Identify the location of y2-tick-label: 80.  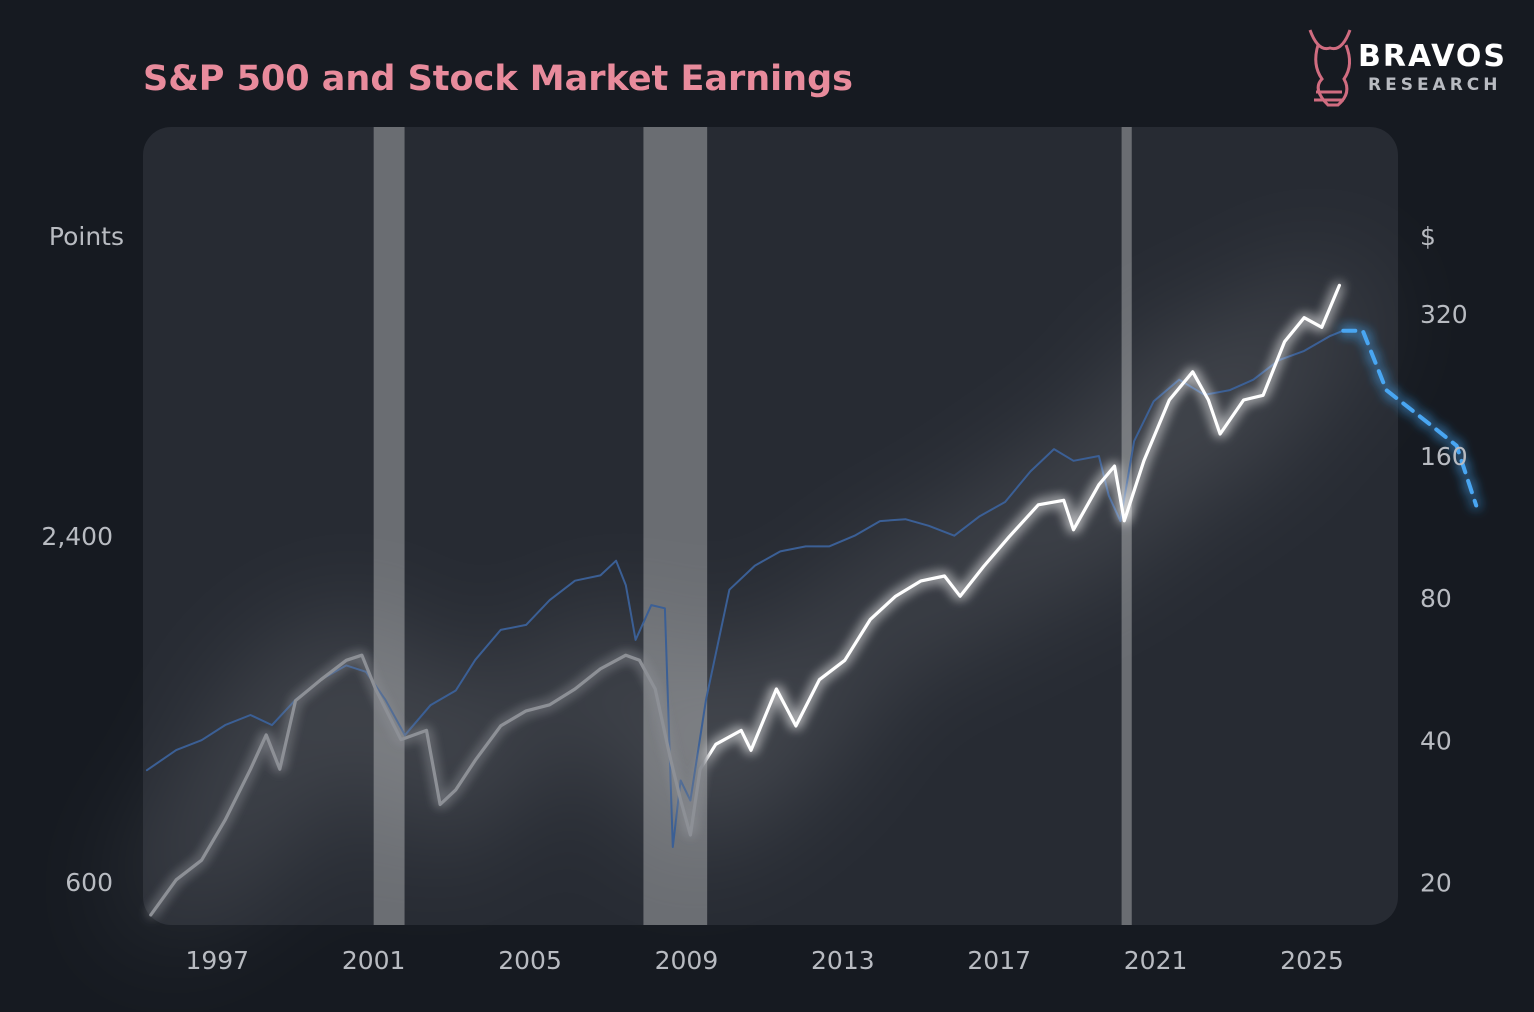
(1436, 598).